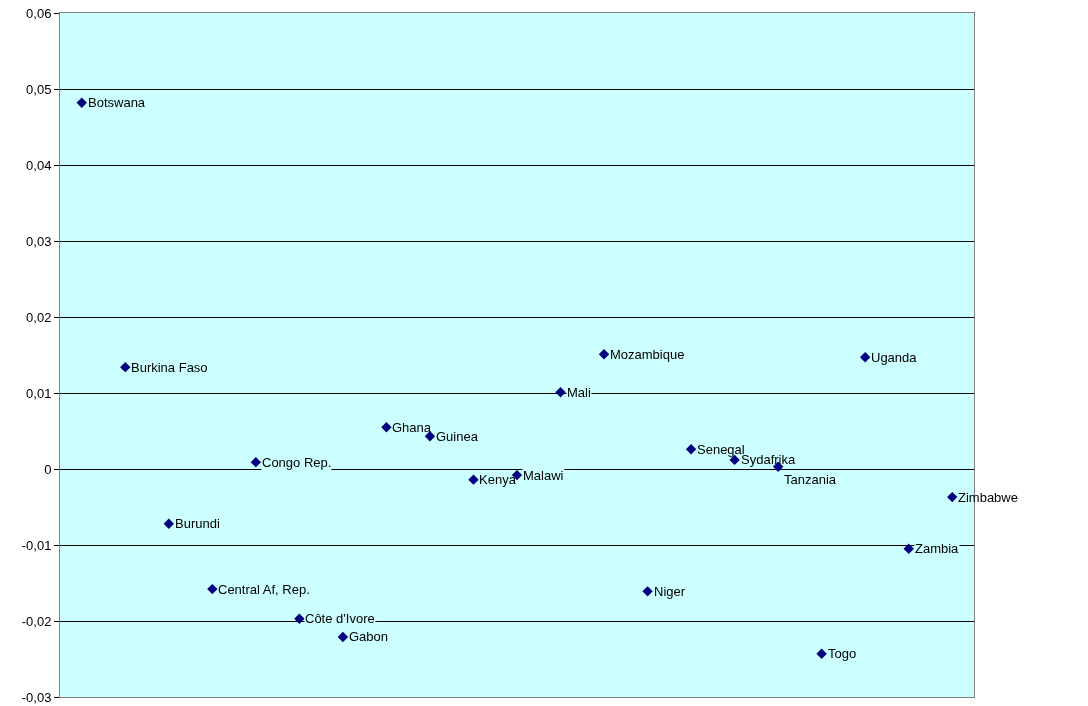 The height and width of the screenshot is (706, 1088). What do you see at coordinates (369, 636) in the screenshot?
I see `data-label: Gabon` at bounding box center [369, 636].